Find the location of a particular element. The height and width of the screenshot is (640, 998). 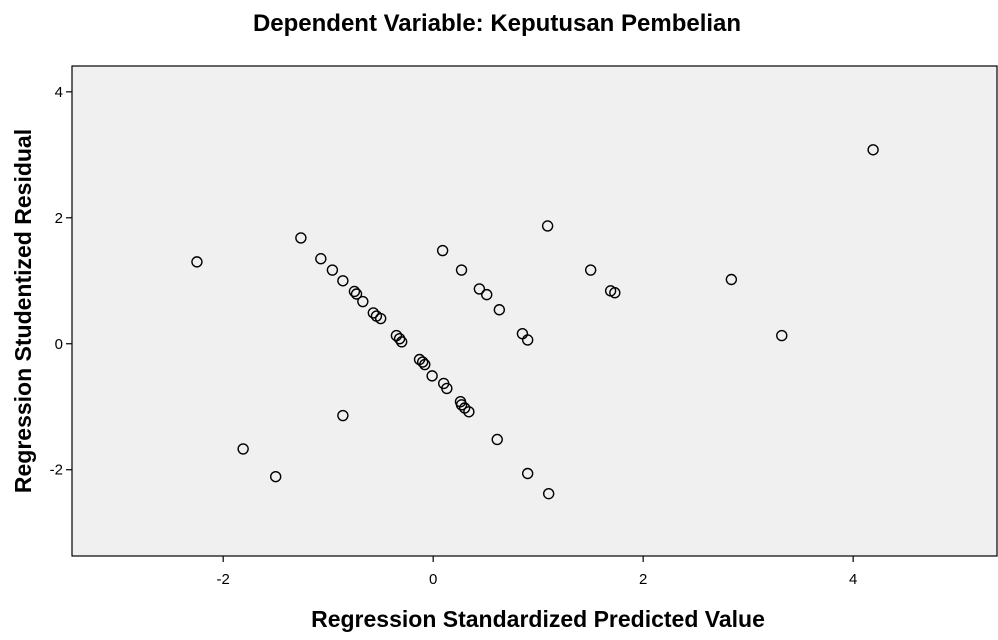

y-tick-label: 0 is located at coordinates (59, 344).